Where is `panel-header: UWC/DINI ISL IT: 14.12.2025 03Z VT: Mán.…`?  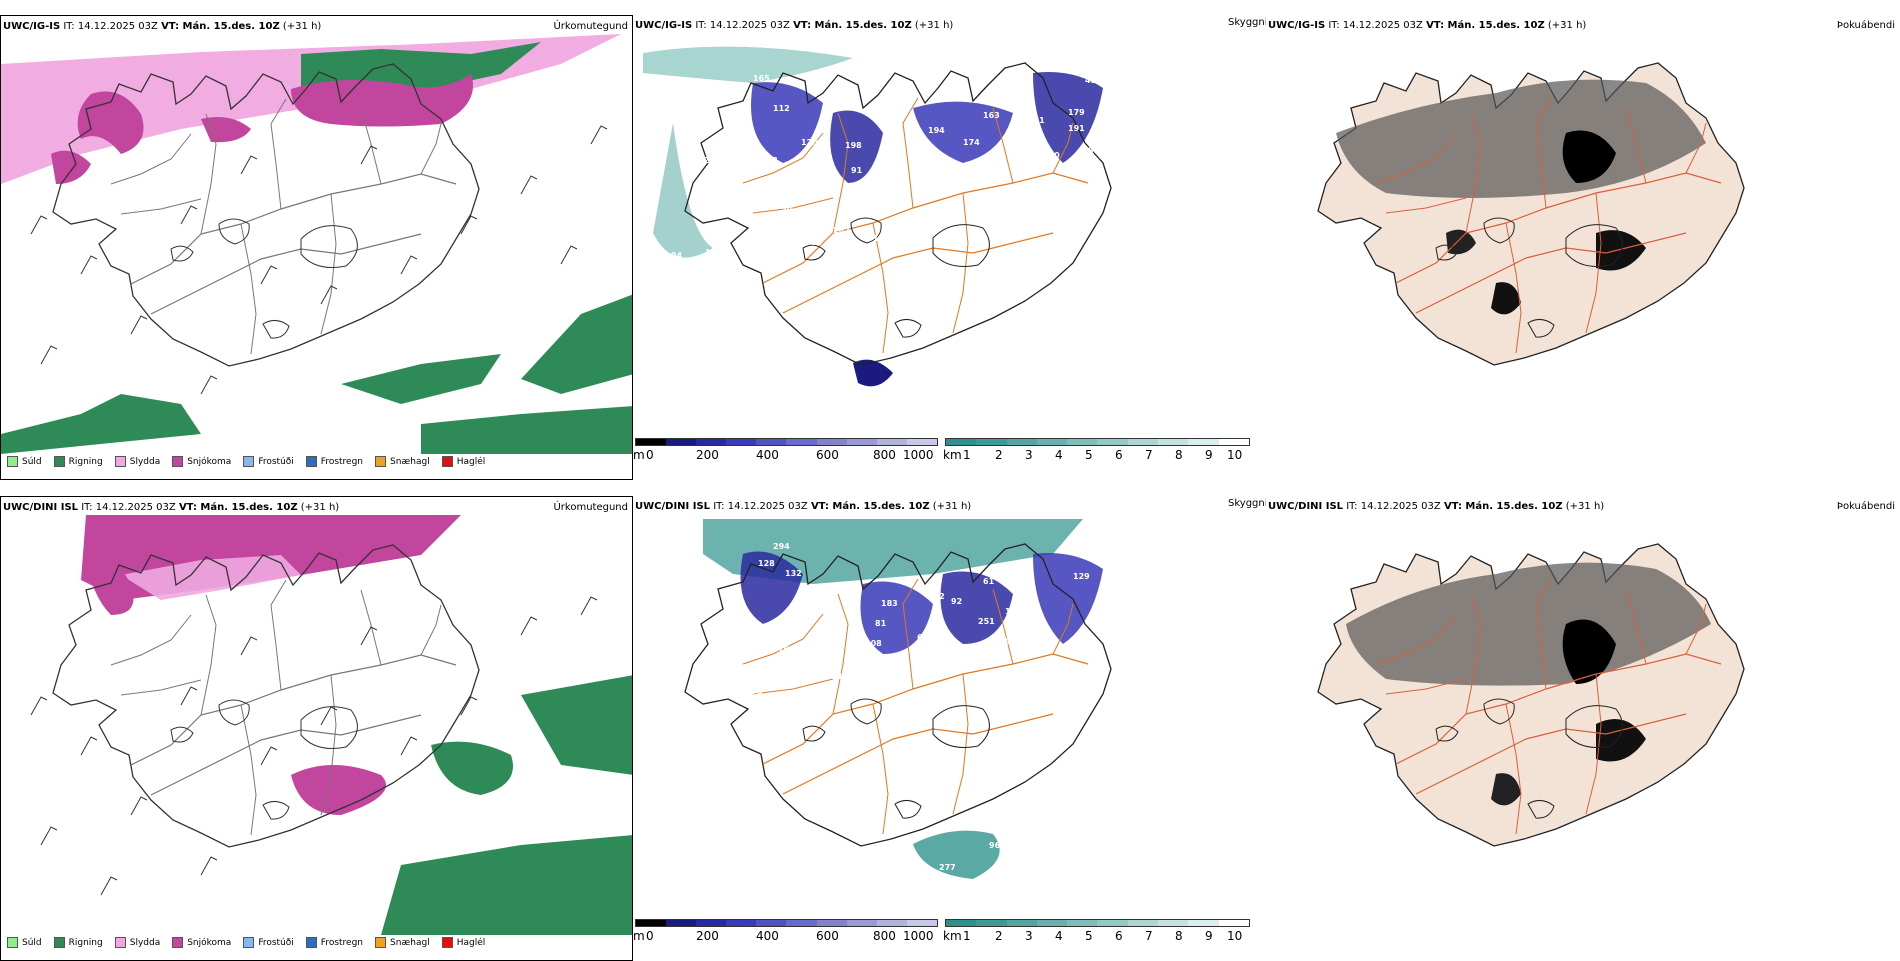
panel-header: UWC/DINI ISL IT: 14.12.2025 03Z VT: Mán.… is located at coordinates (1436, 506).